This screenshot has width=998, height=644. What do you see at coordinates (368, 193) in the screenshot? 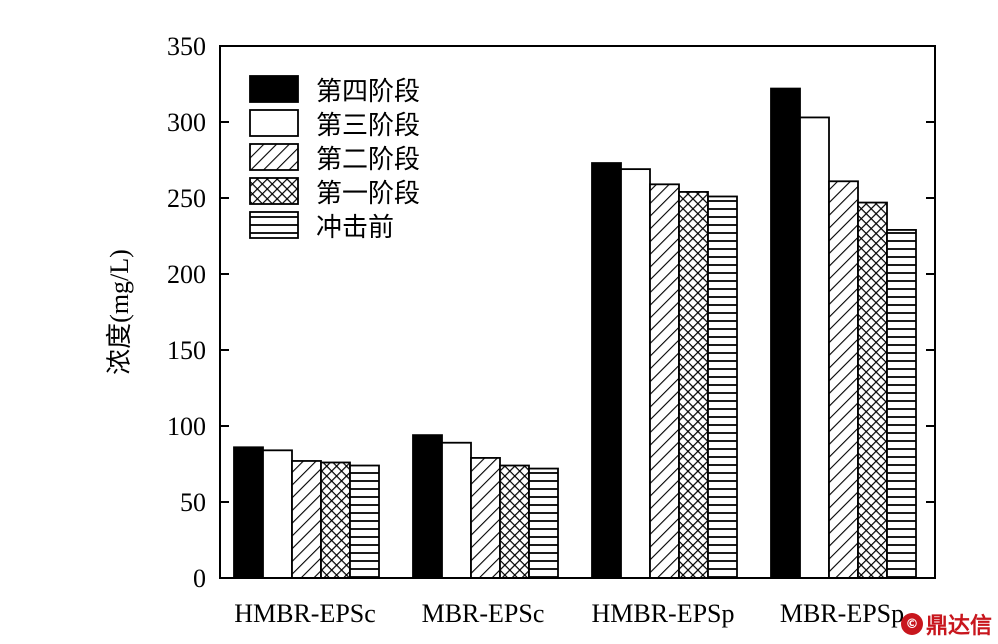
I see `legend-label: 第一阶段` at bounding box center [368, 193].